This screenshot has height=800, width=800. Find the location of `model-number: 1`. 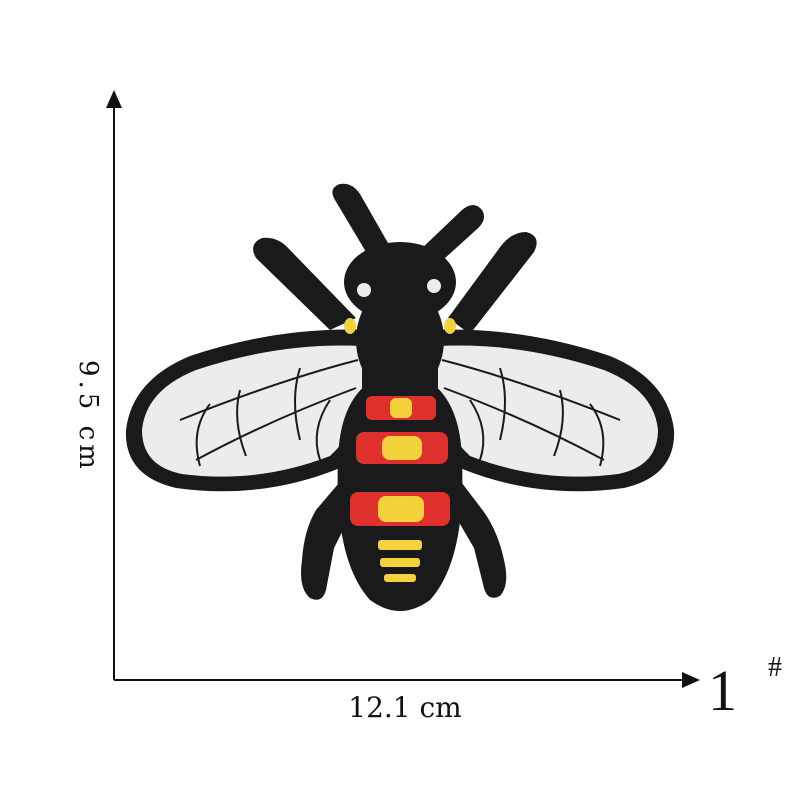

model-number: 1 is located at coordinates (722, 690).